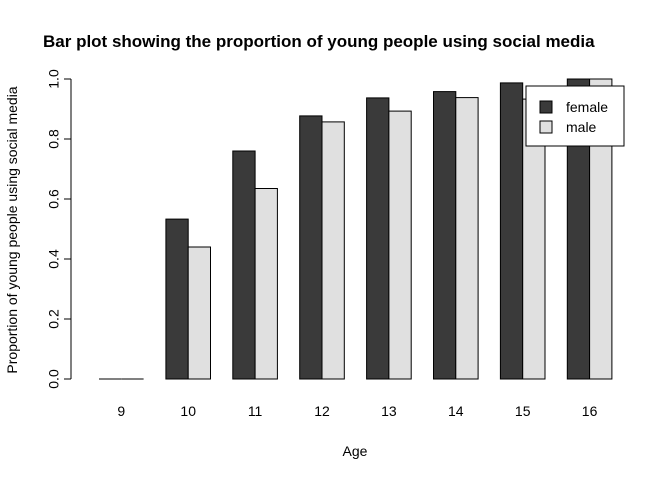 This screenshot has height=480, width=672. I want to click on legend-label-female: female, so click(587, 107).